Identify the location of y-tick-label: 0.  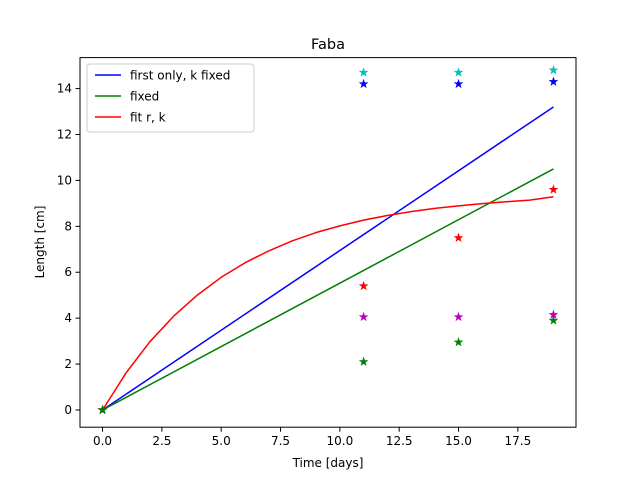
(68, 410).